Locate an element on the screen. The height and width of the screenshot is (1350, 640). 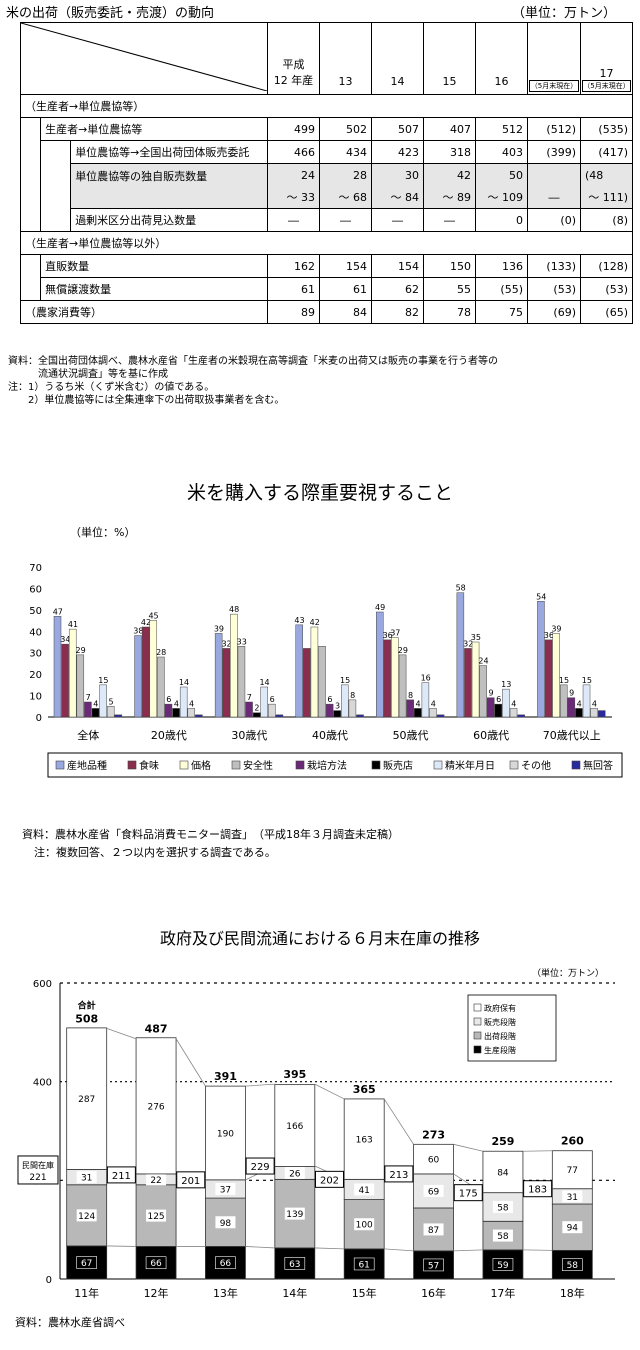
private-stock-label: 183 is located at coordinates (537, 1190).